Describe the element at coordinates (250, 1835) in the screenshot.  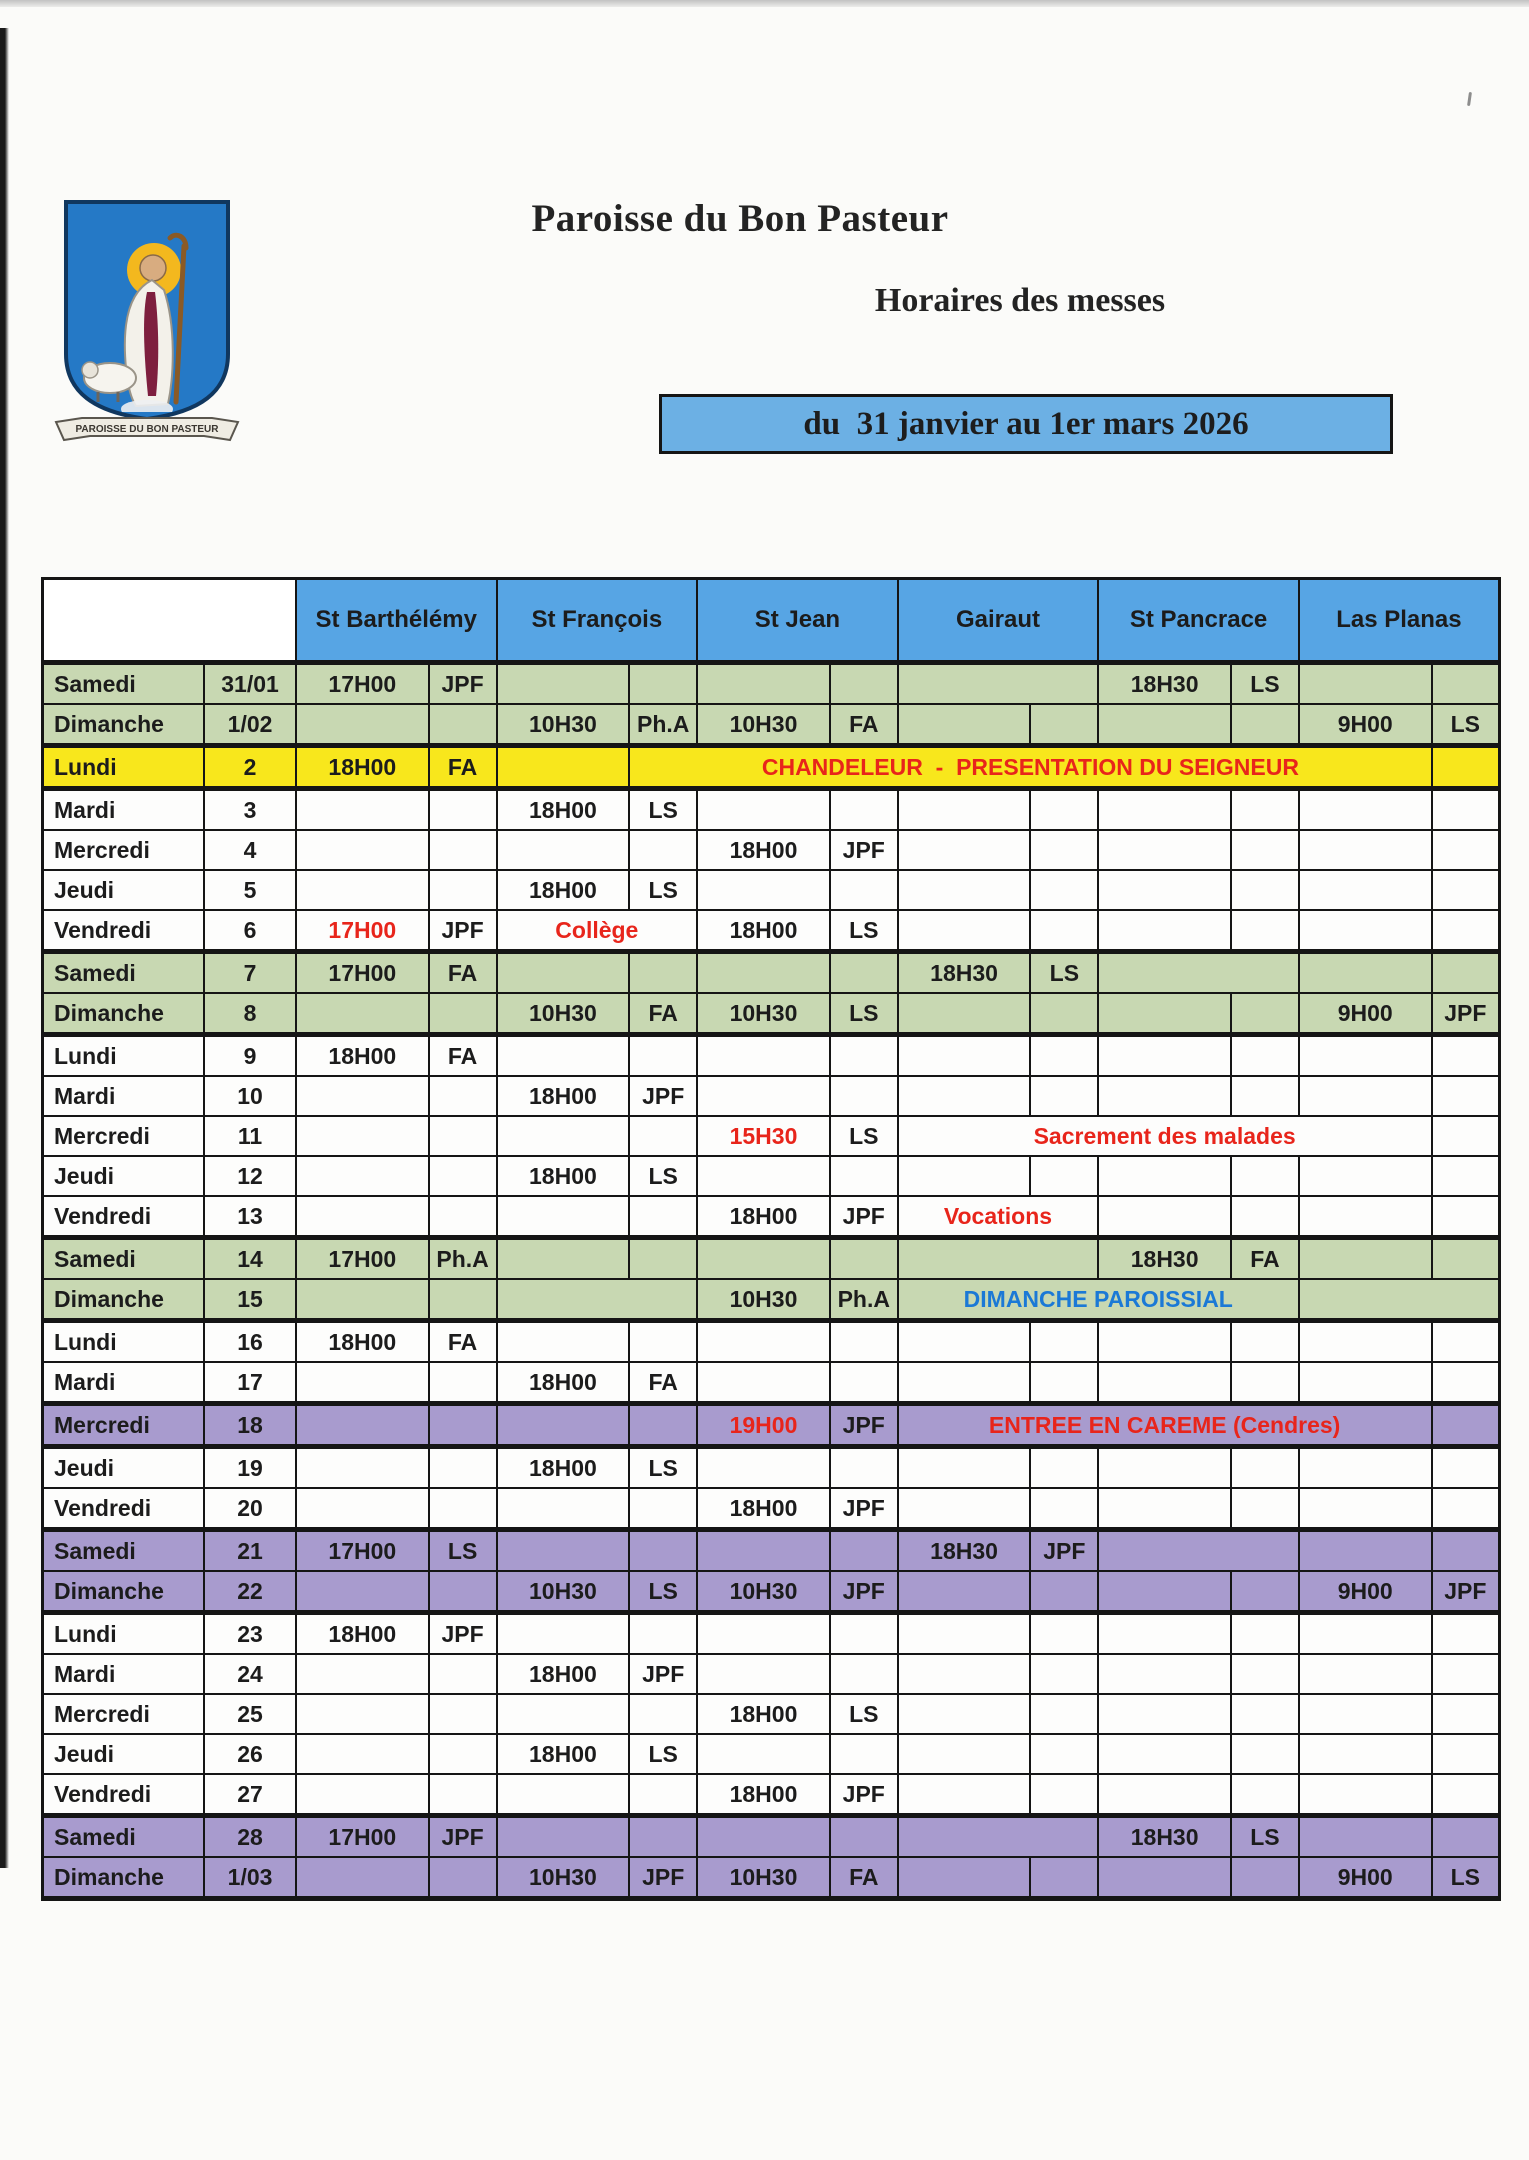
I see `date-cell: 28` at that location.